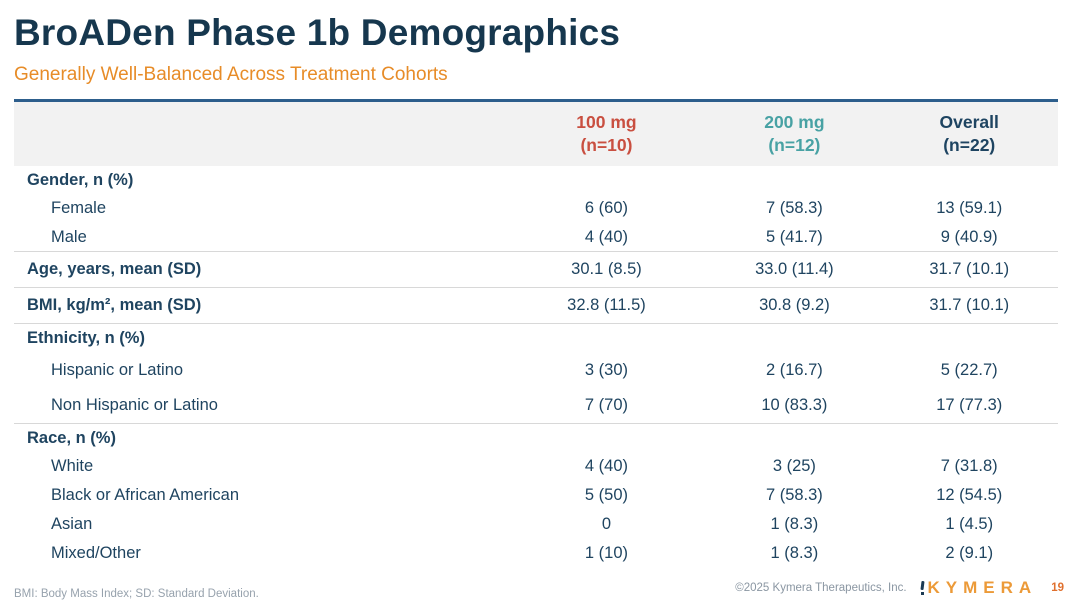  I want to click on column-header-200mg: 200 mg (n=12), so click(794, 134).